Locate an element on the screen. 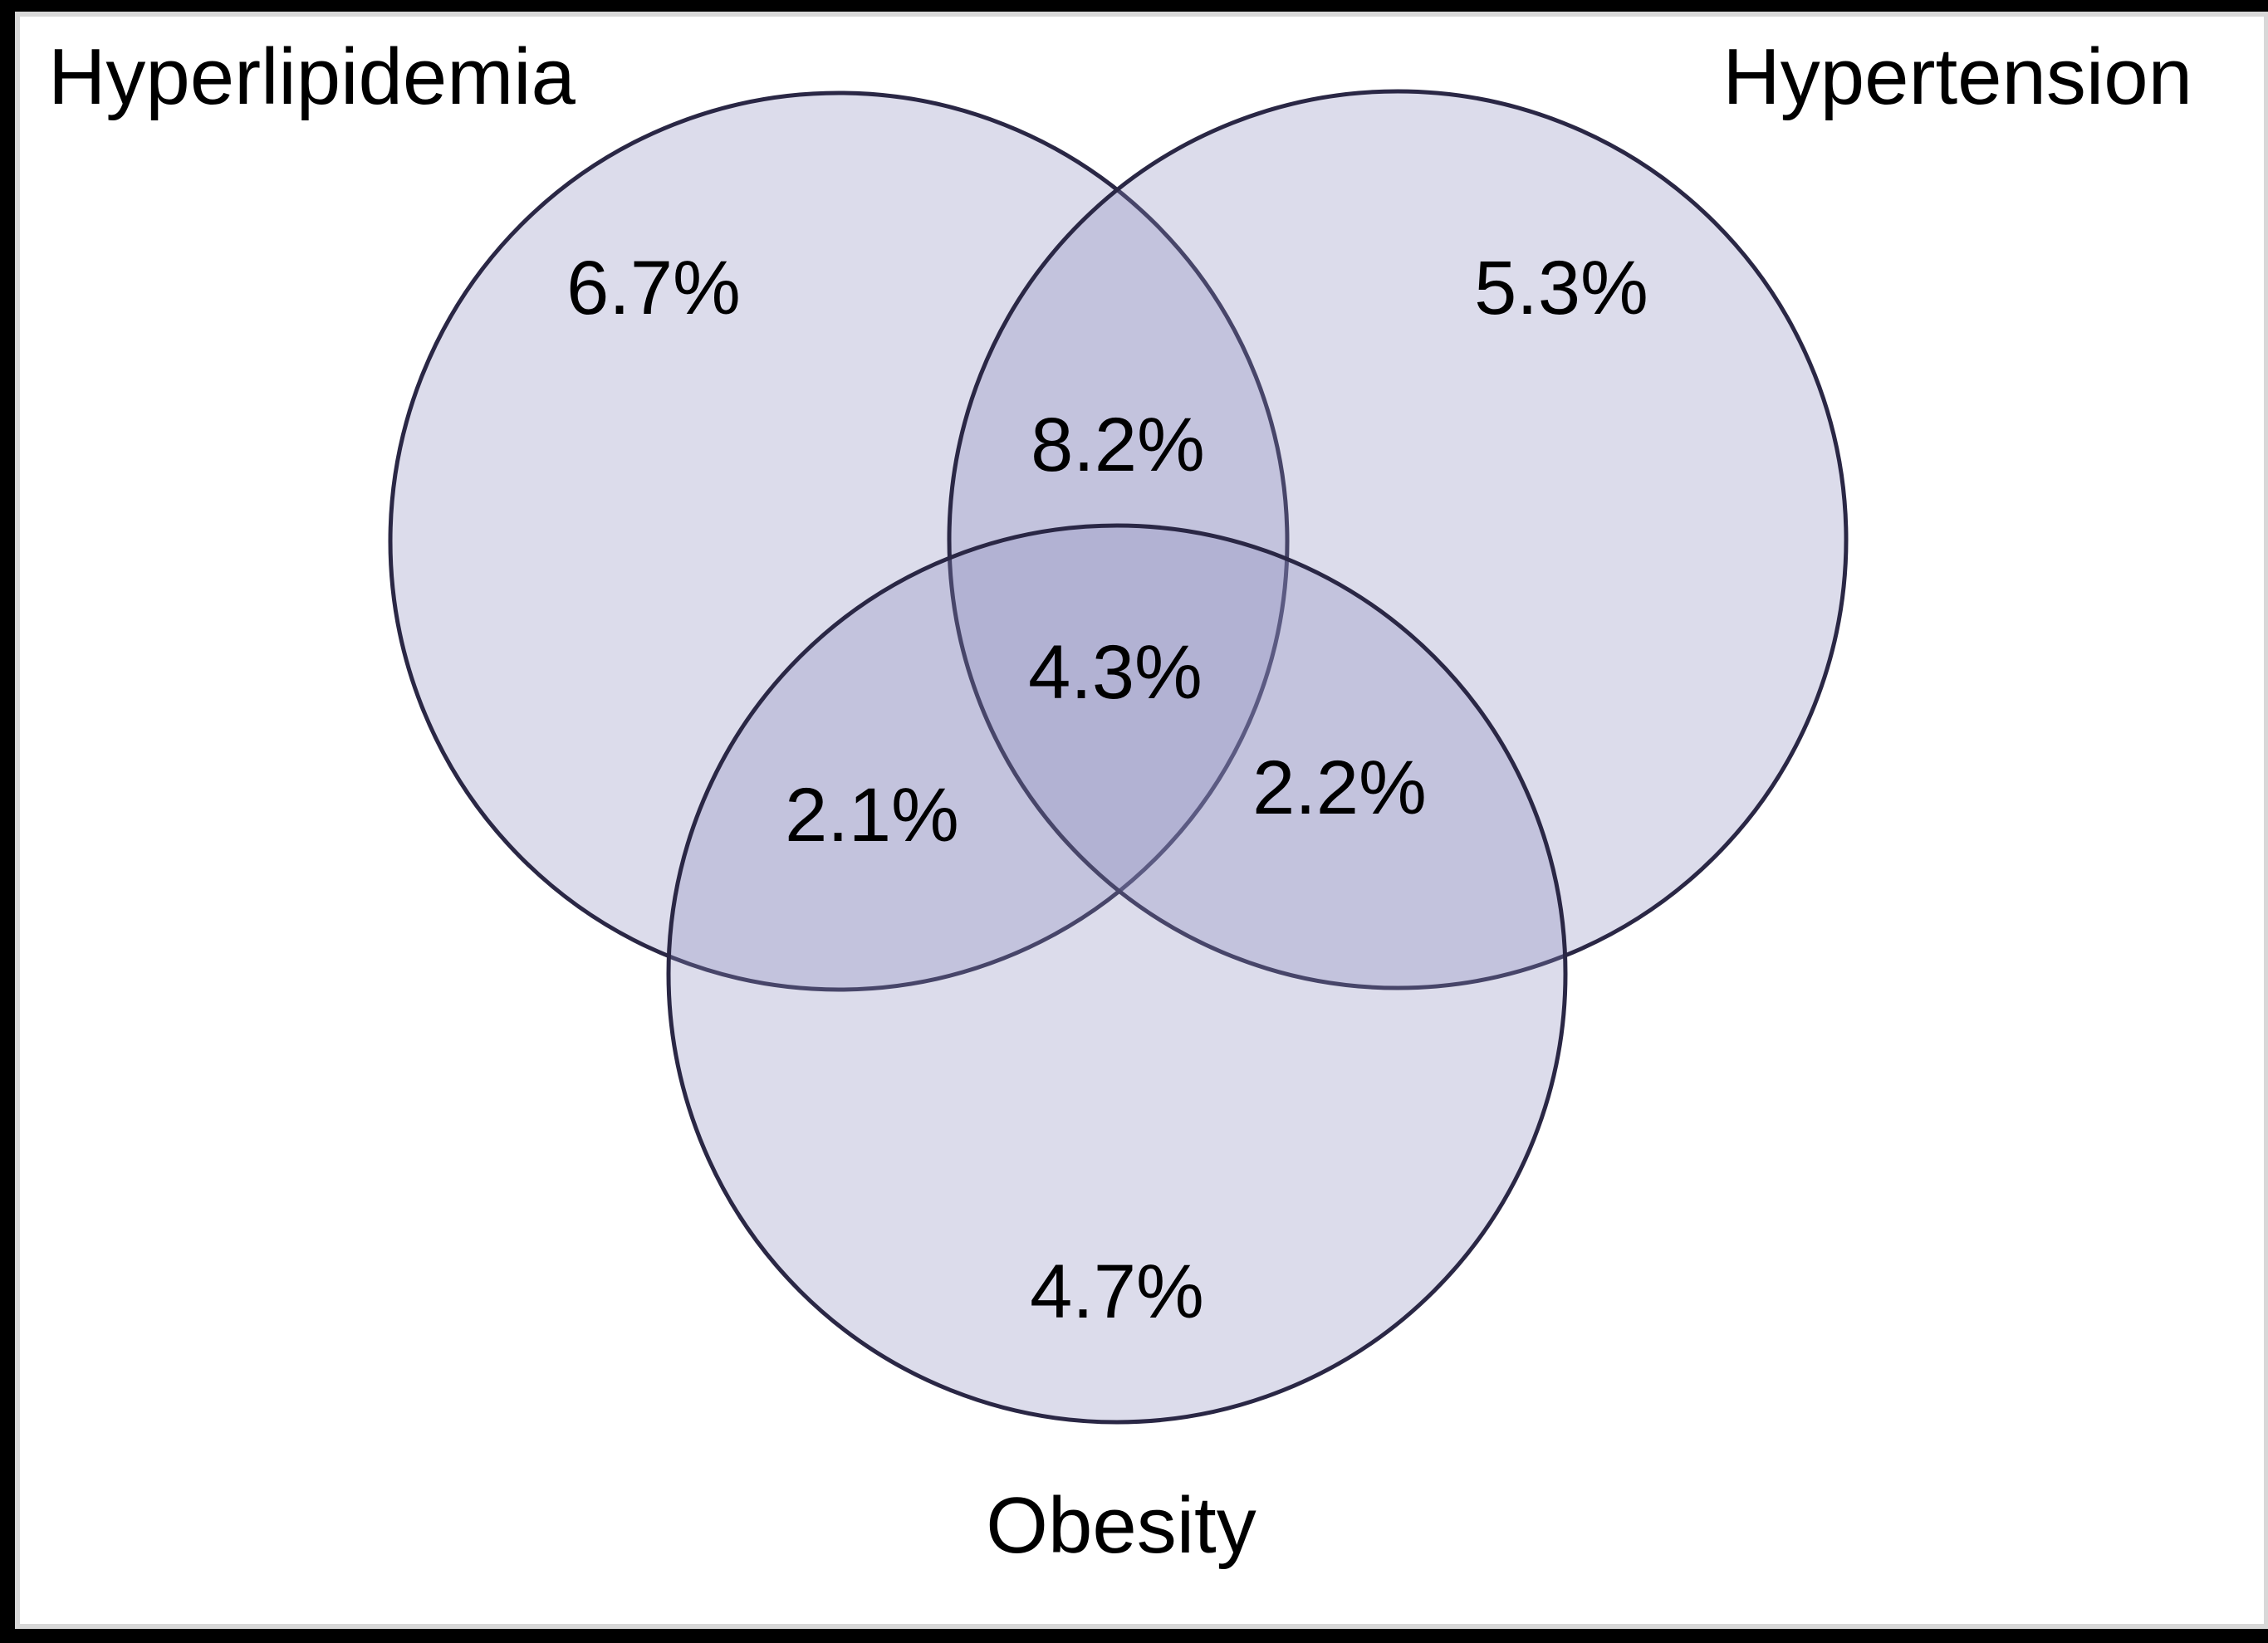  region-value-hypertension-only: 5.3% is located at coordinates (1561, 288).